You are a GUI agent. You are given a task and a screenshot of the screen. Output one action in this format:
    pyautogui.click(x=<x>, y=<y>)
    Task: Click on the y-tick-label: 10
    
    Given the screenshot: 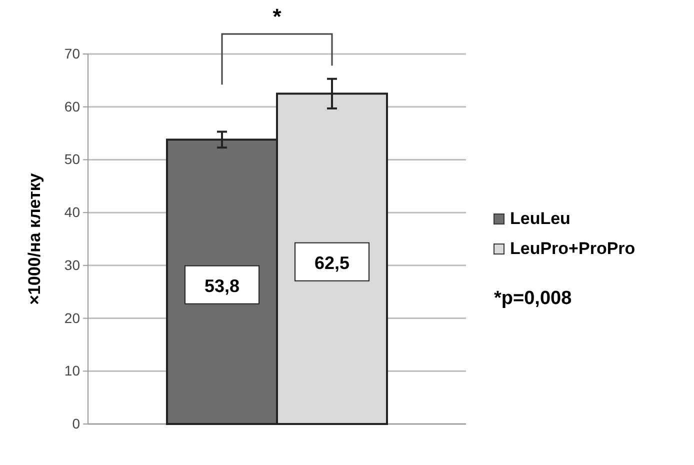 What is the action you would take?
    pyautogui.click(x=72, y=370)
    